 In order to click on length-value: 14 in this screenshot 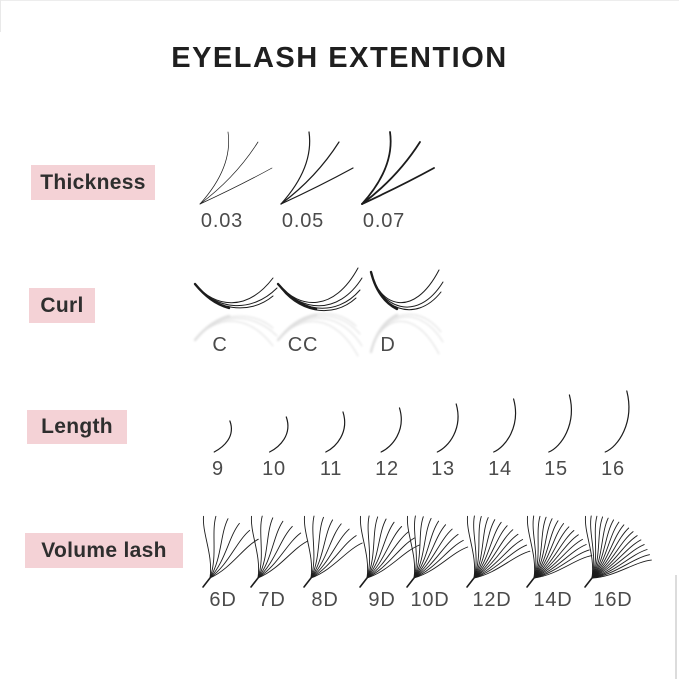, I will do `click(500, 469)`.